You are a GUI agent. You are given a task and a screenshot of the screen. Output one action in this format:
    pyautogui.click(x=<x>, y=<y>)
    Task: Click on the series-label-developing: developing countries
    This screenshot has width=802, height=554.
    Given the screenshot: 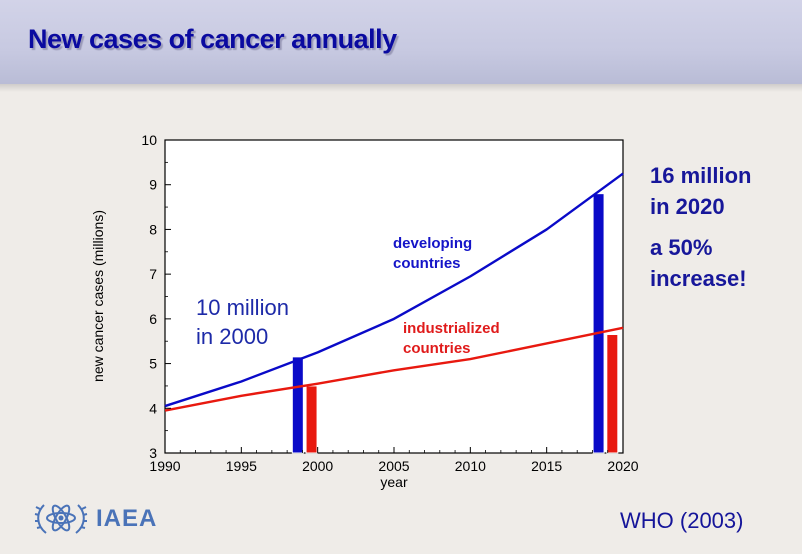 What is the action you would take?
    pyautogui.click(x=432, y=254)
    